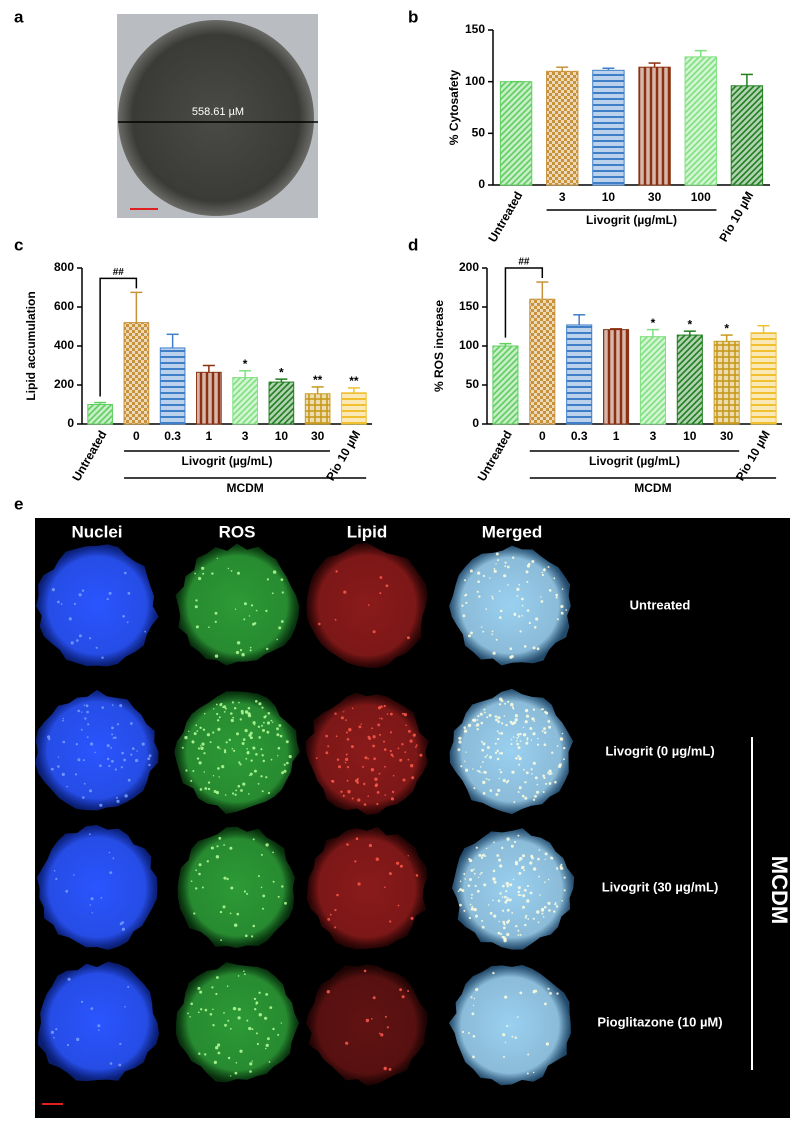  Describe the element at coordinates (512, 531) in the screenshot. I see `column-header: Merged` at that location.